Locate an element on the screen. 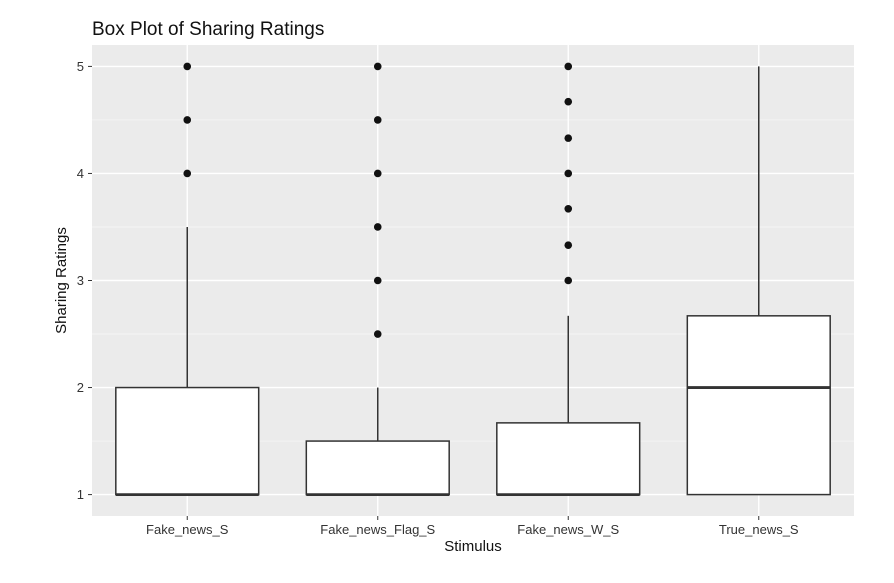  y-axis-label: Sharing Ratings is located at coordinates (61, 280).